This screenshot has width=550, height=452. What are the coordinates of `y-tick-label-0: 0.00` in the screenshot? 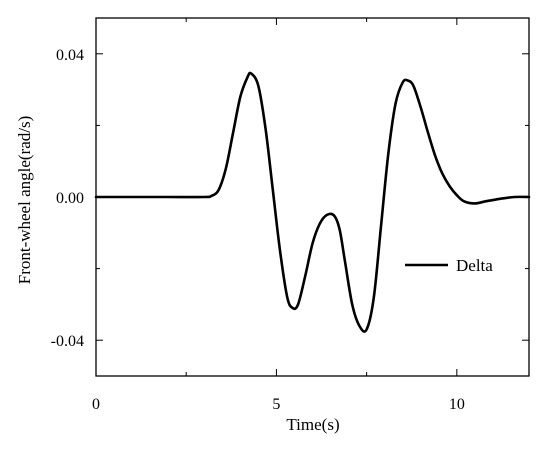 It's located at (70, 198).